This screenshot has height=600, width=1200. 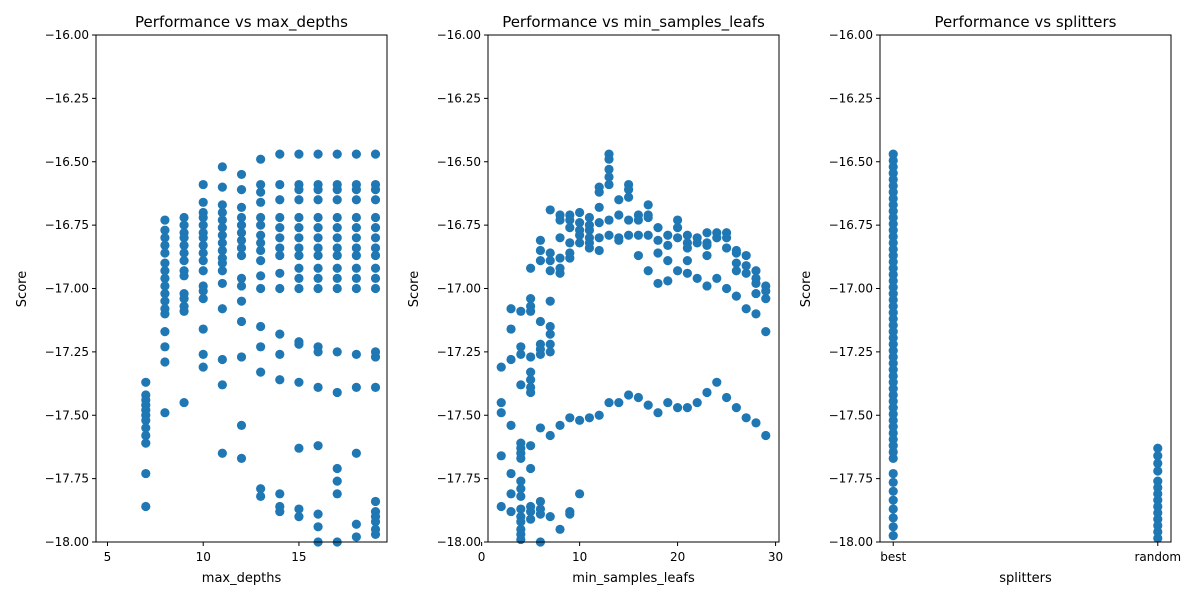 I want to click on x-axis-label: min_samples_leafs, so click(x=633, y=578).